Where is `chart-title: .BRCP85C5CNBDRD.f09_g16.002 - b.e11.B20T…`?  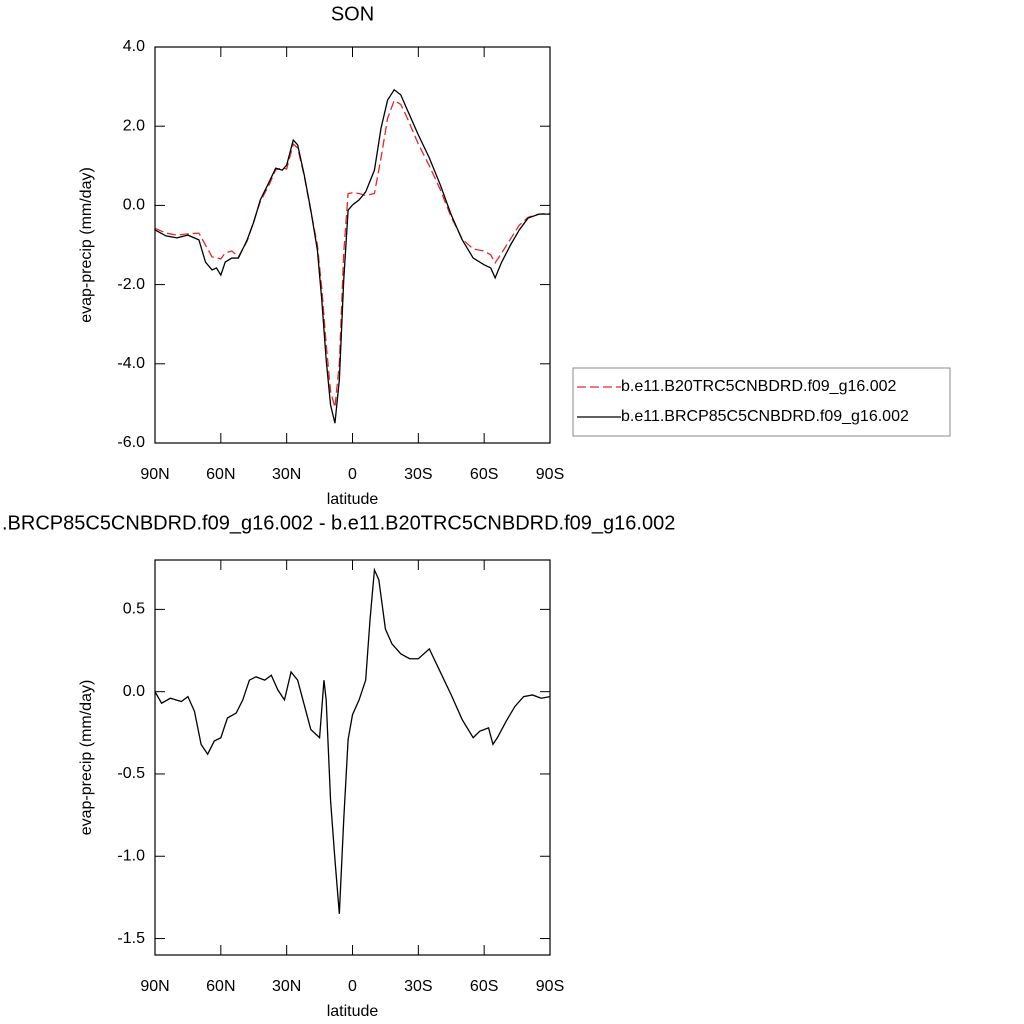 chart-title: .BRCP85C5CNBDRD.f09_g16.002 - b.e11.B20T… is located at coordinates (338, 523).